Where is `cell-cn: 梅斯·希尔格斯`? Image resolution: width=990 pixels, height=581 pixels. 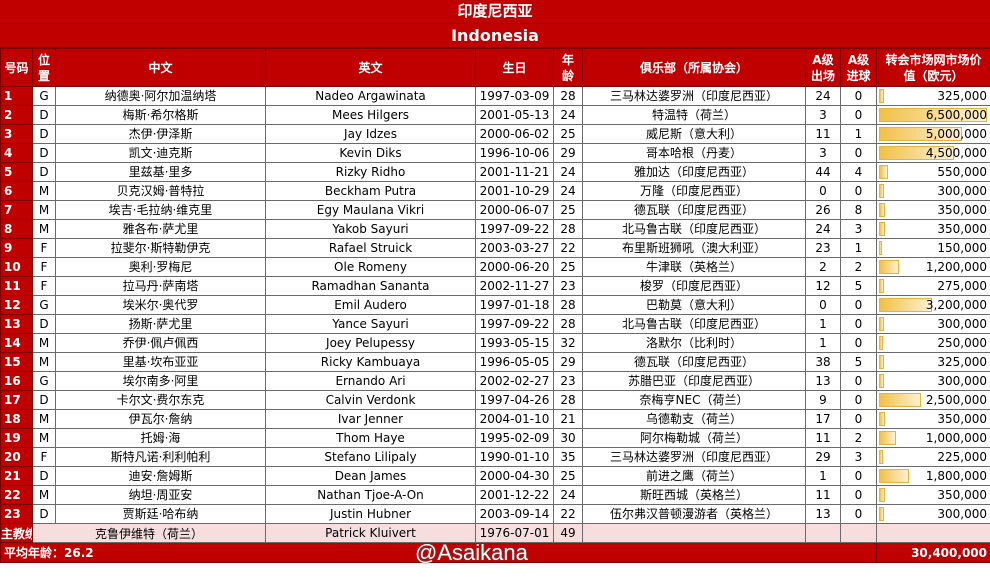 cell-cn: 梅斯·希尔格斯 is located at coordinates (160, 115).